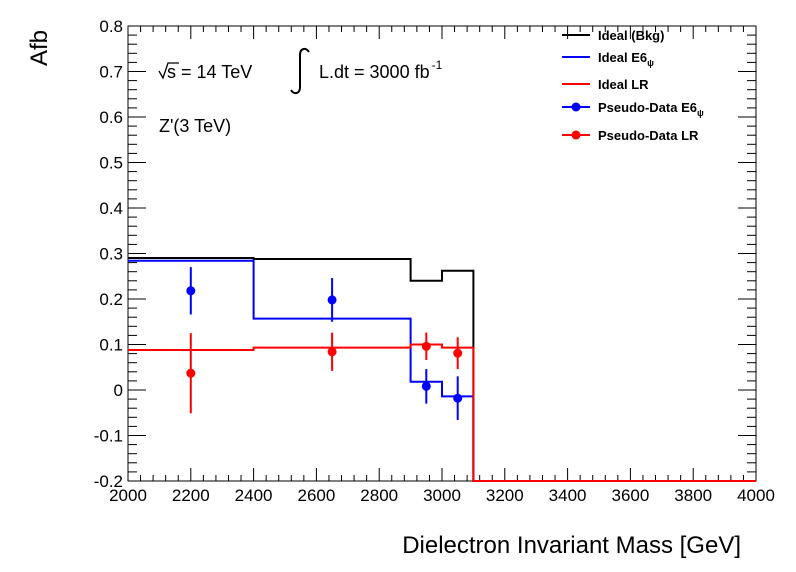 This screenshot has height=572, width=796. Describe the element at coordinates (111, 26) in the screenshot. I see `y-tick-label: 0.8` at that location.